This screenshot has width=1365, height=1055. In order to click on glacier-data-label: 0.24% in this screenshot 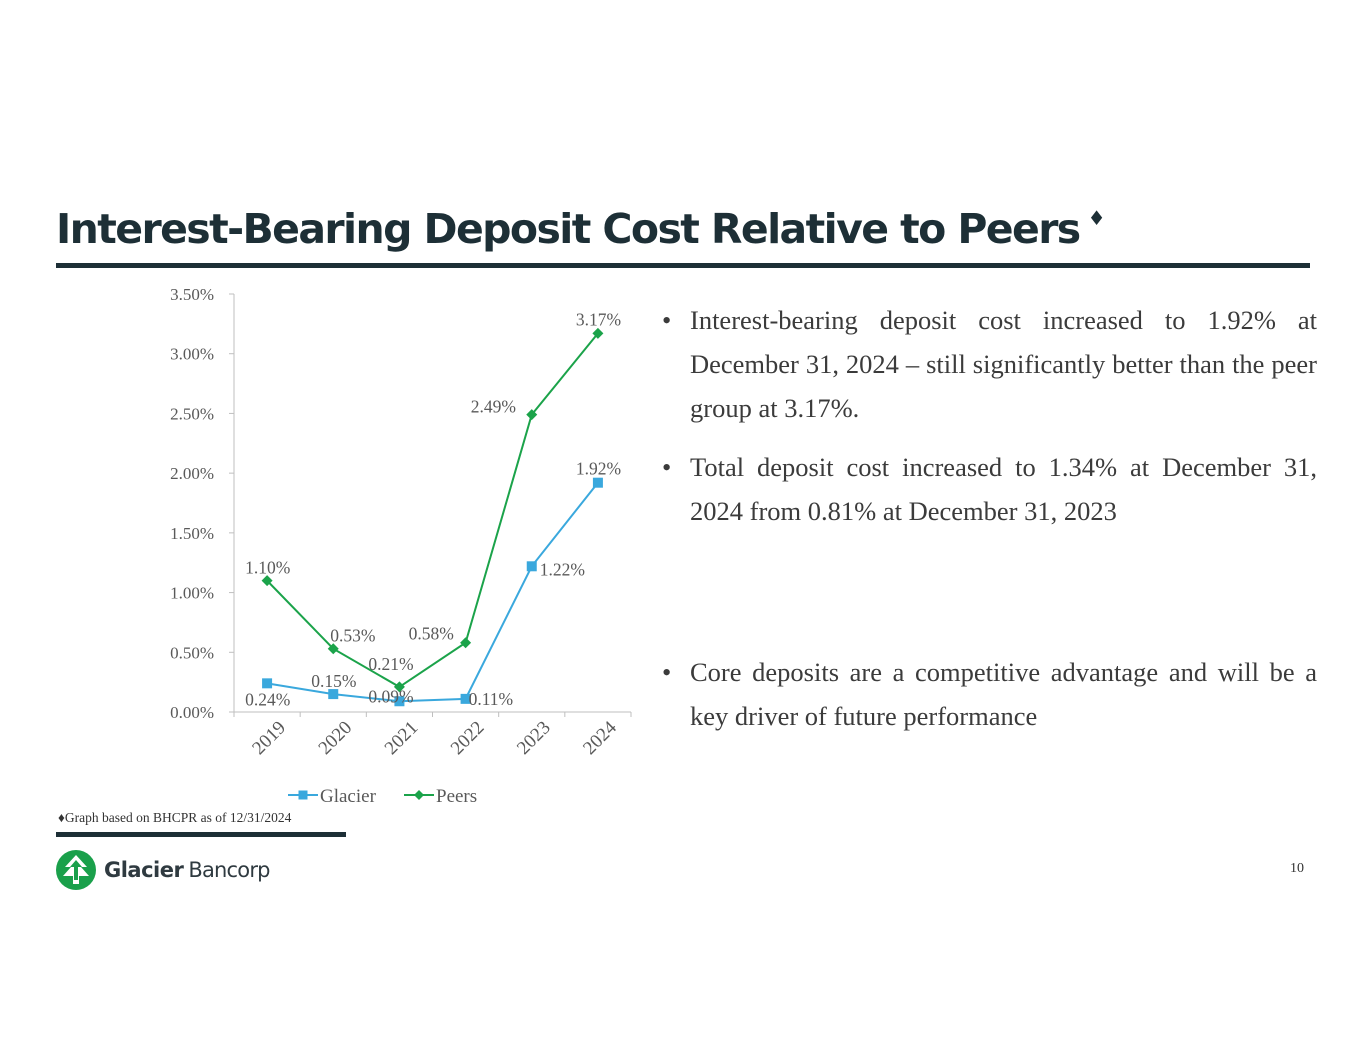, I will do `click(267, 699)`.